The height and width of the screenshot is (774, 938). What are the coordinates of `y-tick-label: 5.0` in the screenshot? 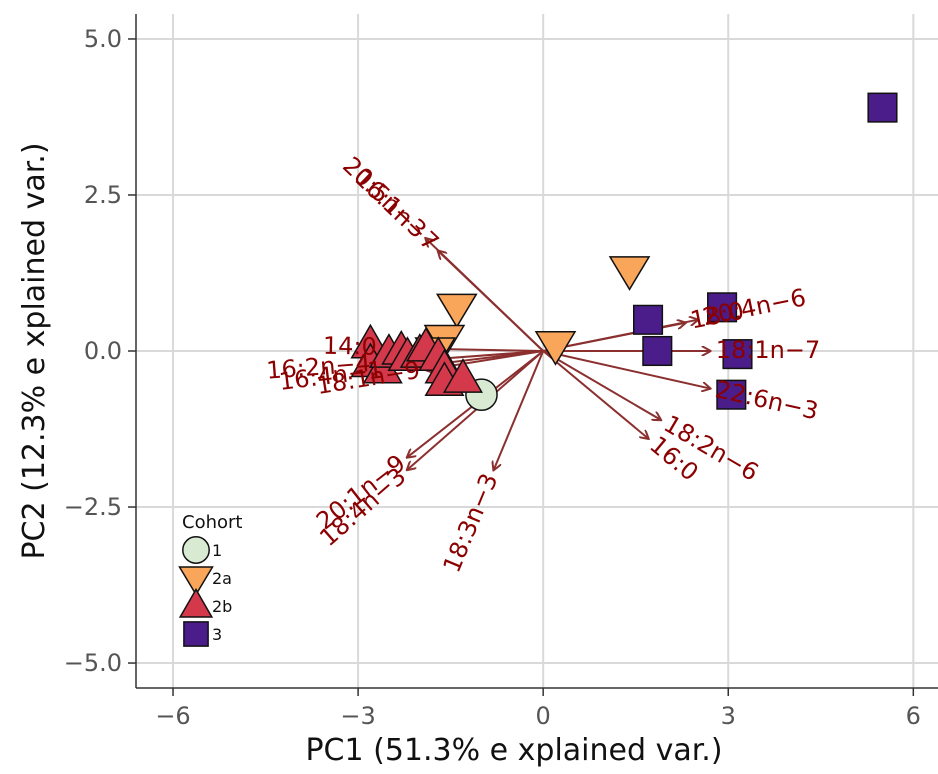 It's located at (103, 39).